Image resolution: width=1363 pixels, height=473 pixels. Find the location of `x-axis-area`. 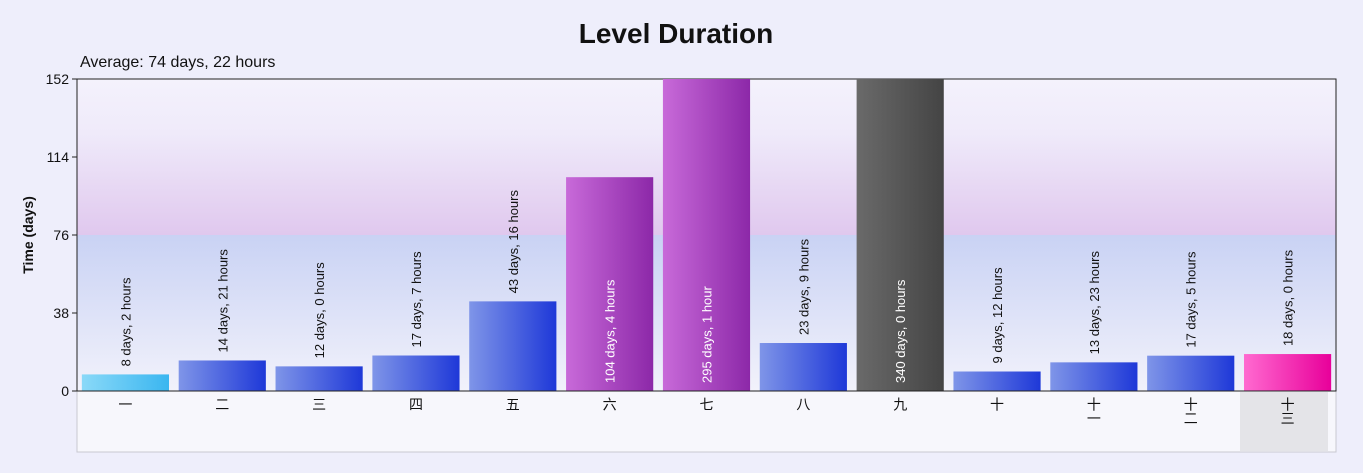

x-axis-area is located at coordinates (706, 421).